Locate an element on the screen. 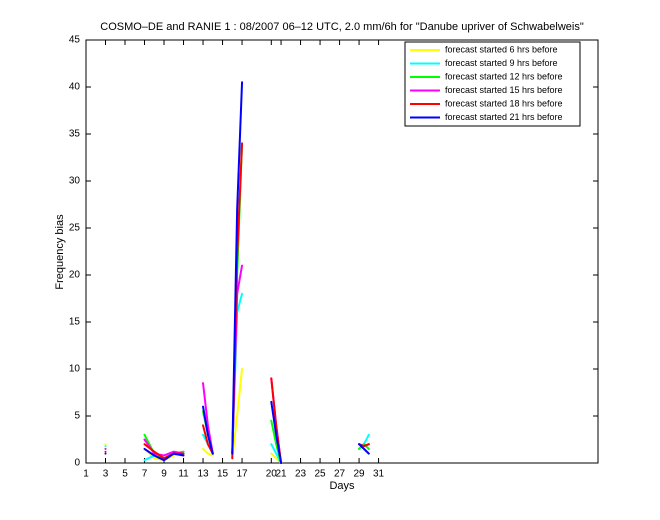 This screenshot has width=660, height=520. legend-label: forecast started 6 hrs before is located at coordinates (501, 49).